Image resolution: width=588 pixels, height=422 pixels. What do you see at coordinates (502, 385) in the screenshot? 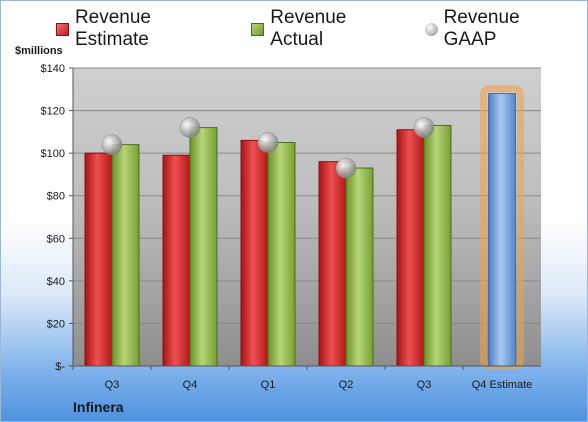
I see `x-tick-label: Q4 Estimate` at bounding box center [502, 385].